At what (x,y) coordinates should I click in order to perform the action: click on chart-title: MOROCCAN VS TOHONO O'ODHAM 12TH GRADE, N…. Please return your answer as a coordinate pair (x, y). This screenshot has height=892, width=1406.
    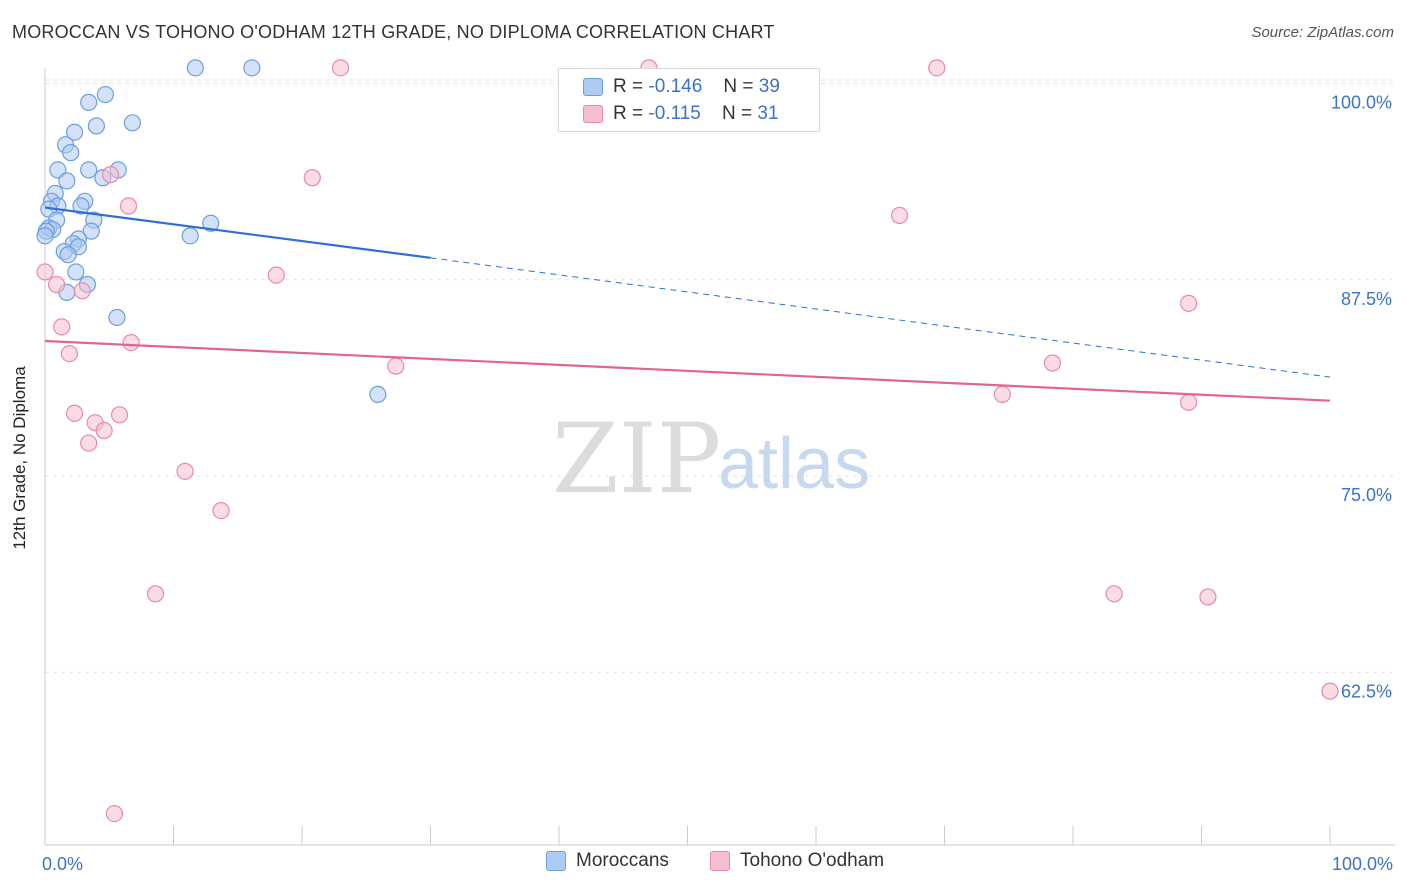
    Looking at the image, I should click on (393, 32).